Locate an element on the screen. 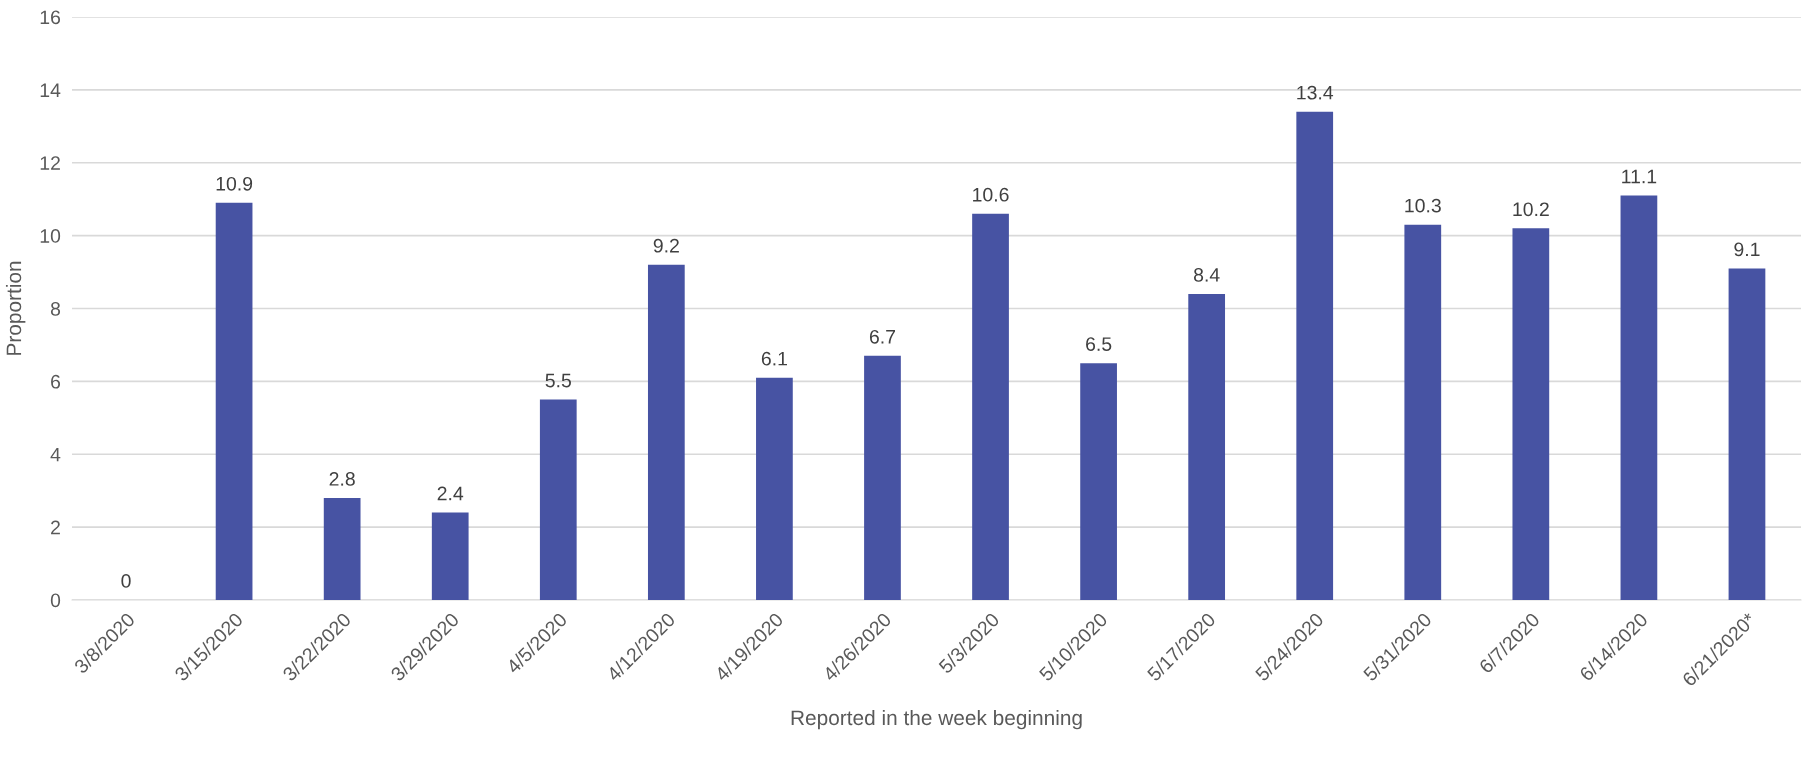  data-label: 11.1 is located at coordinates (1639, 176).